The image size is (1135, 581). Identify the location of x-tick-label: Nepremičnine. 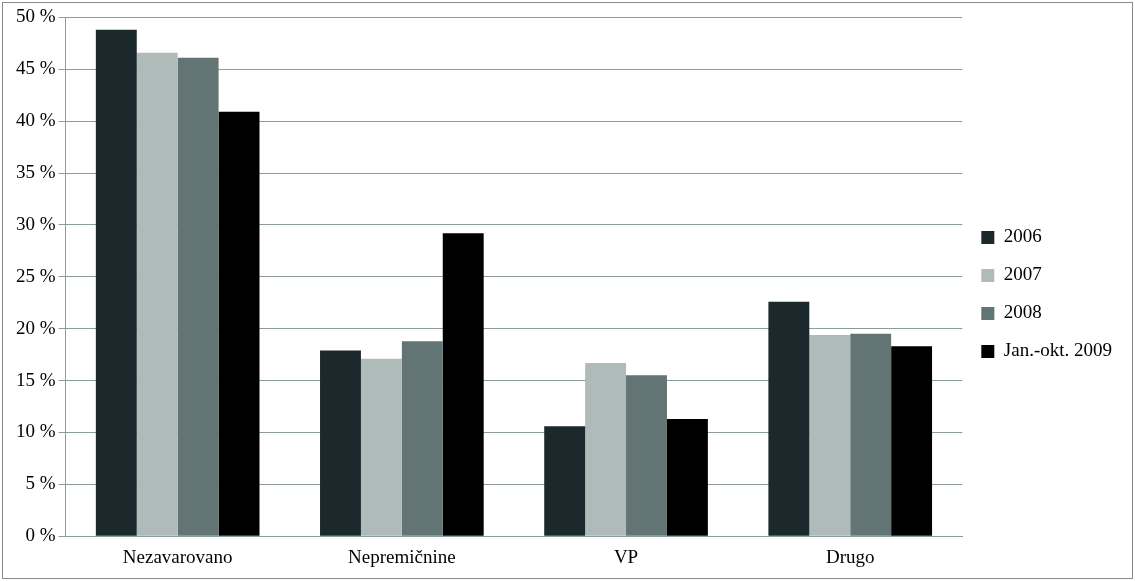
(402, 556).